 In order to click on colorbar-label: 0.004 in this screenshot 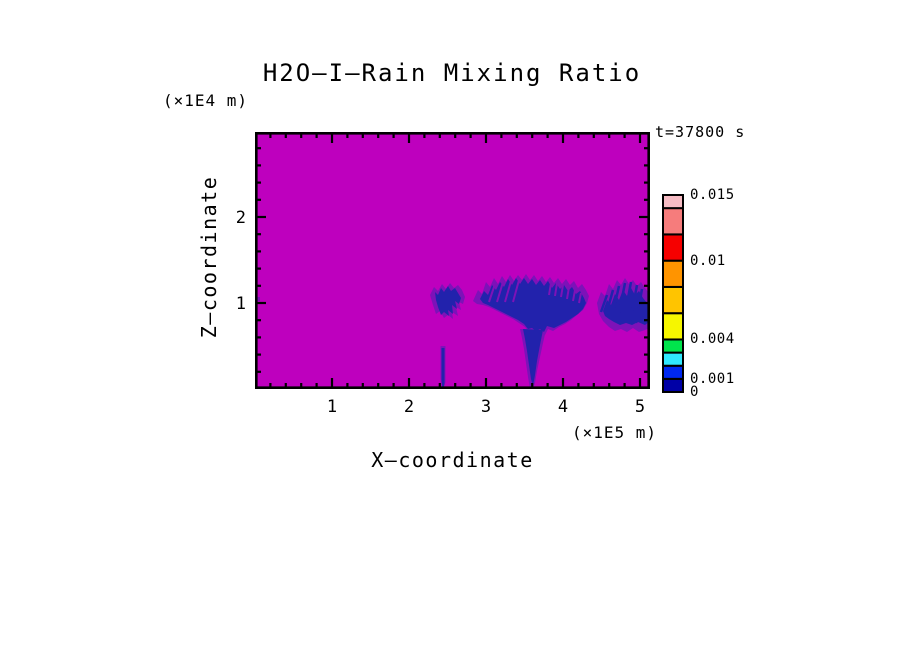, I will do `click(712, 339)`.